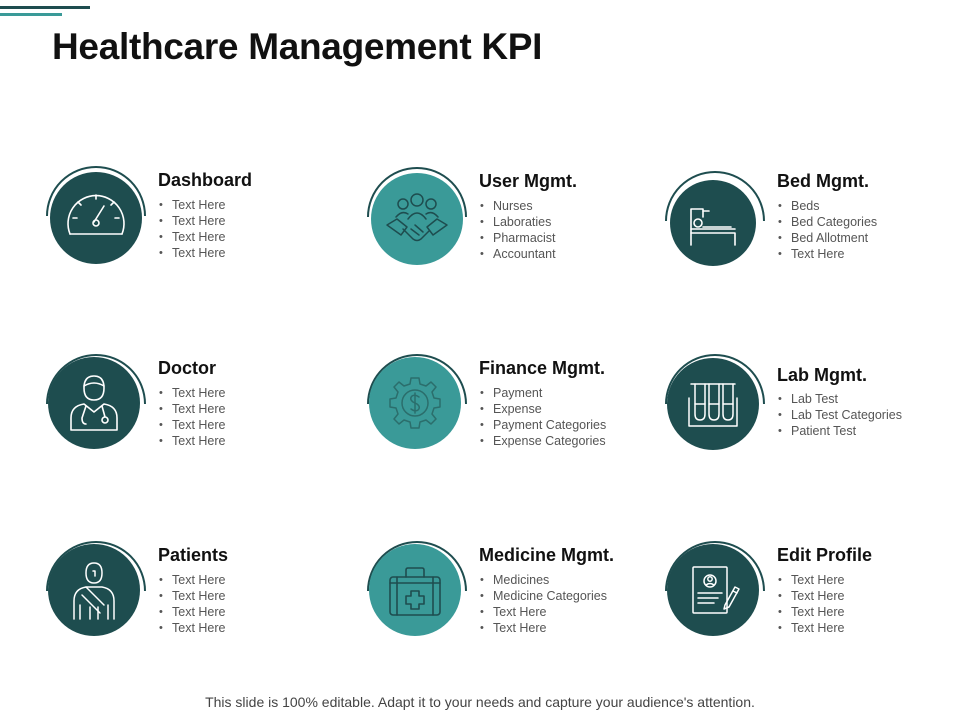  I want to click on list-item: Laboraties, so click(517, 222).